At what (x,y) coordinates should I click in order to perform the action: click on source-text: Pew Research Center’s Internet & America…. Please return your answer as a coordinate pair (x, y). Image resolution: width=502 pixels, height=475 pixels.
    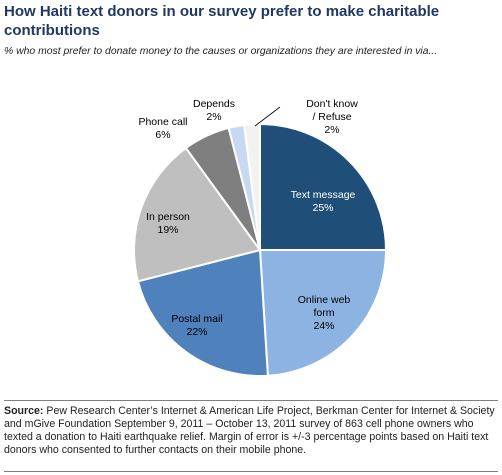
    Looking at the image, I should click on (249, 430).